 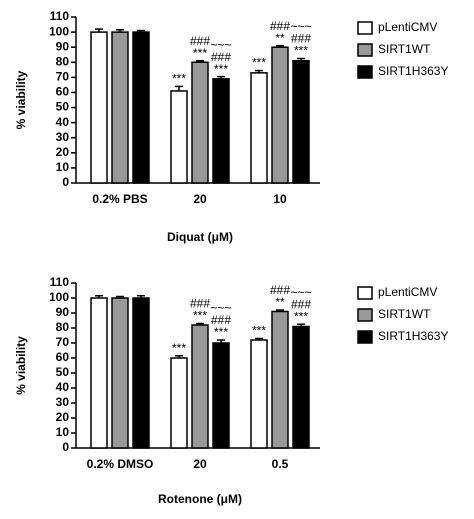 I want to click on x-tick-label: 0.2% PBS, so click(x=119, y=199).